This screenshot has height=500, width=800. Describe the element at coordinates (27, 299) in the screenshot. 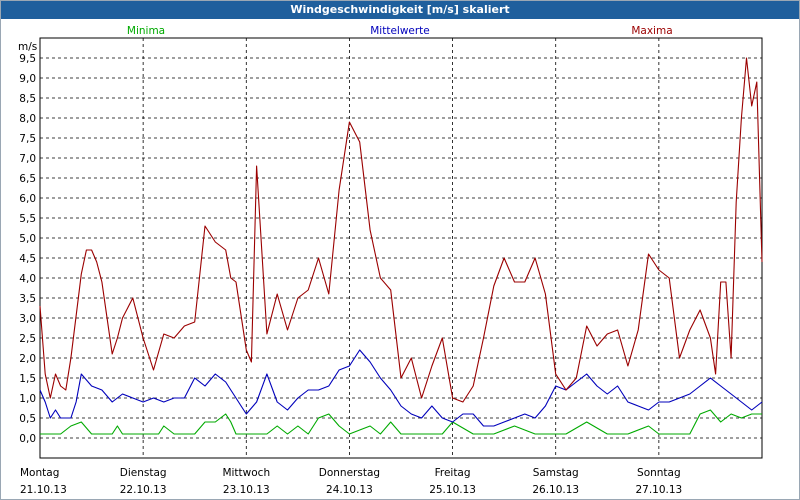

I see `y-tick-label: 3,5` at that location.